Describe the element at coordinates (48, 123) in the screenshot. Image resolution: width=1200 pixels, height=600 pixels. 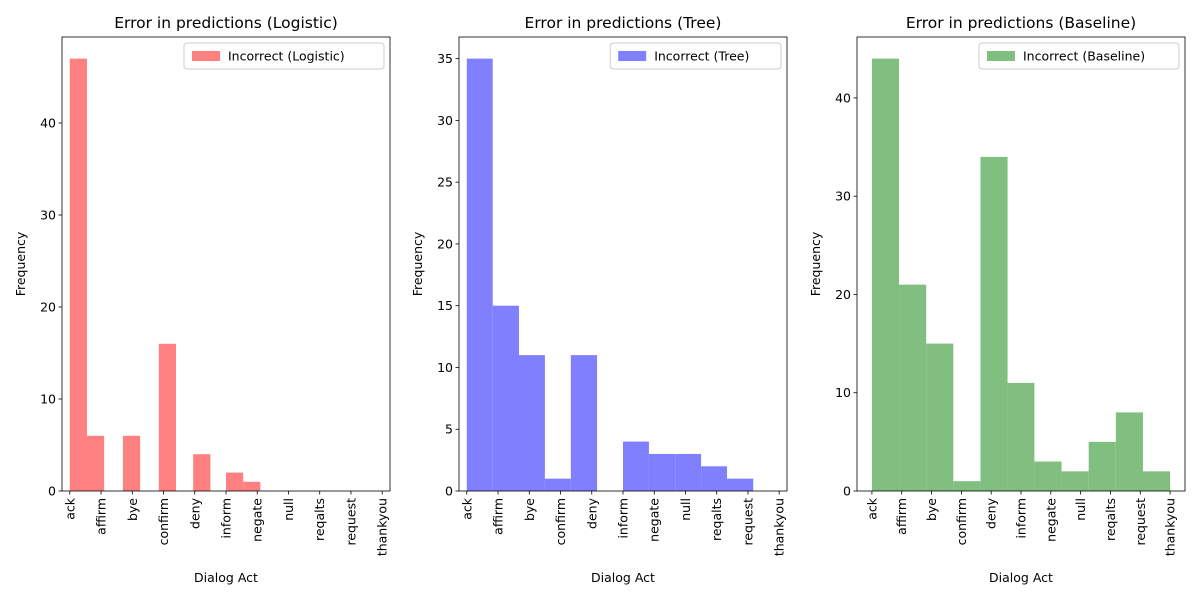
I see `y-tick-label-0-4: 40` at that location.